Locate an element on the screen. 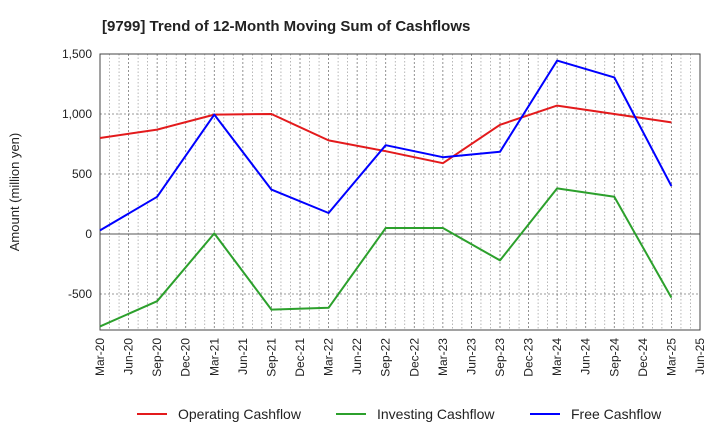  legend-item-investing-cashflow: Investing Cashflow is located at coordinates (415, 414).